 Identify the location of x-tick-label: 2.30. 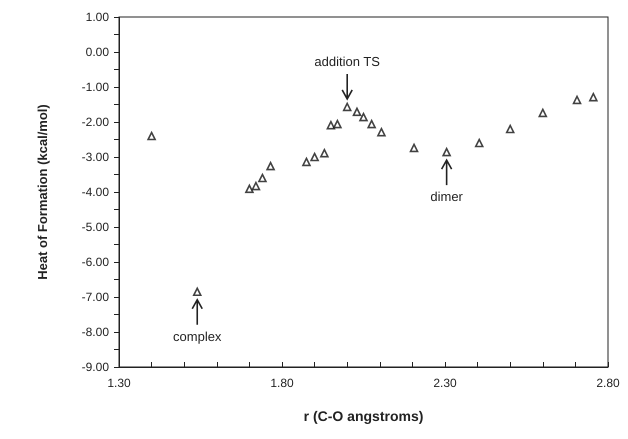
(445, 383).